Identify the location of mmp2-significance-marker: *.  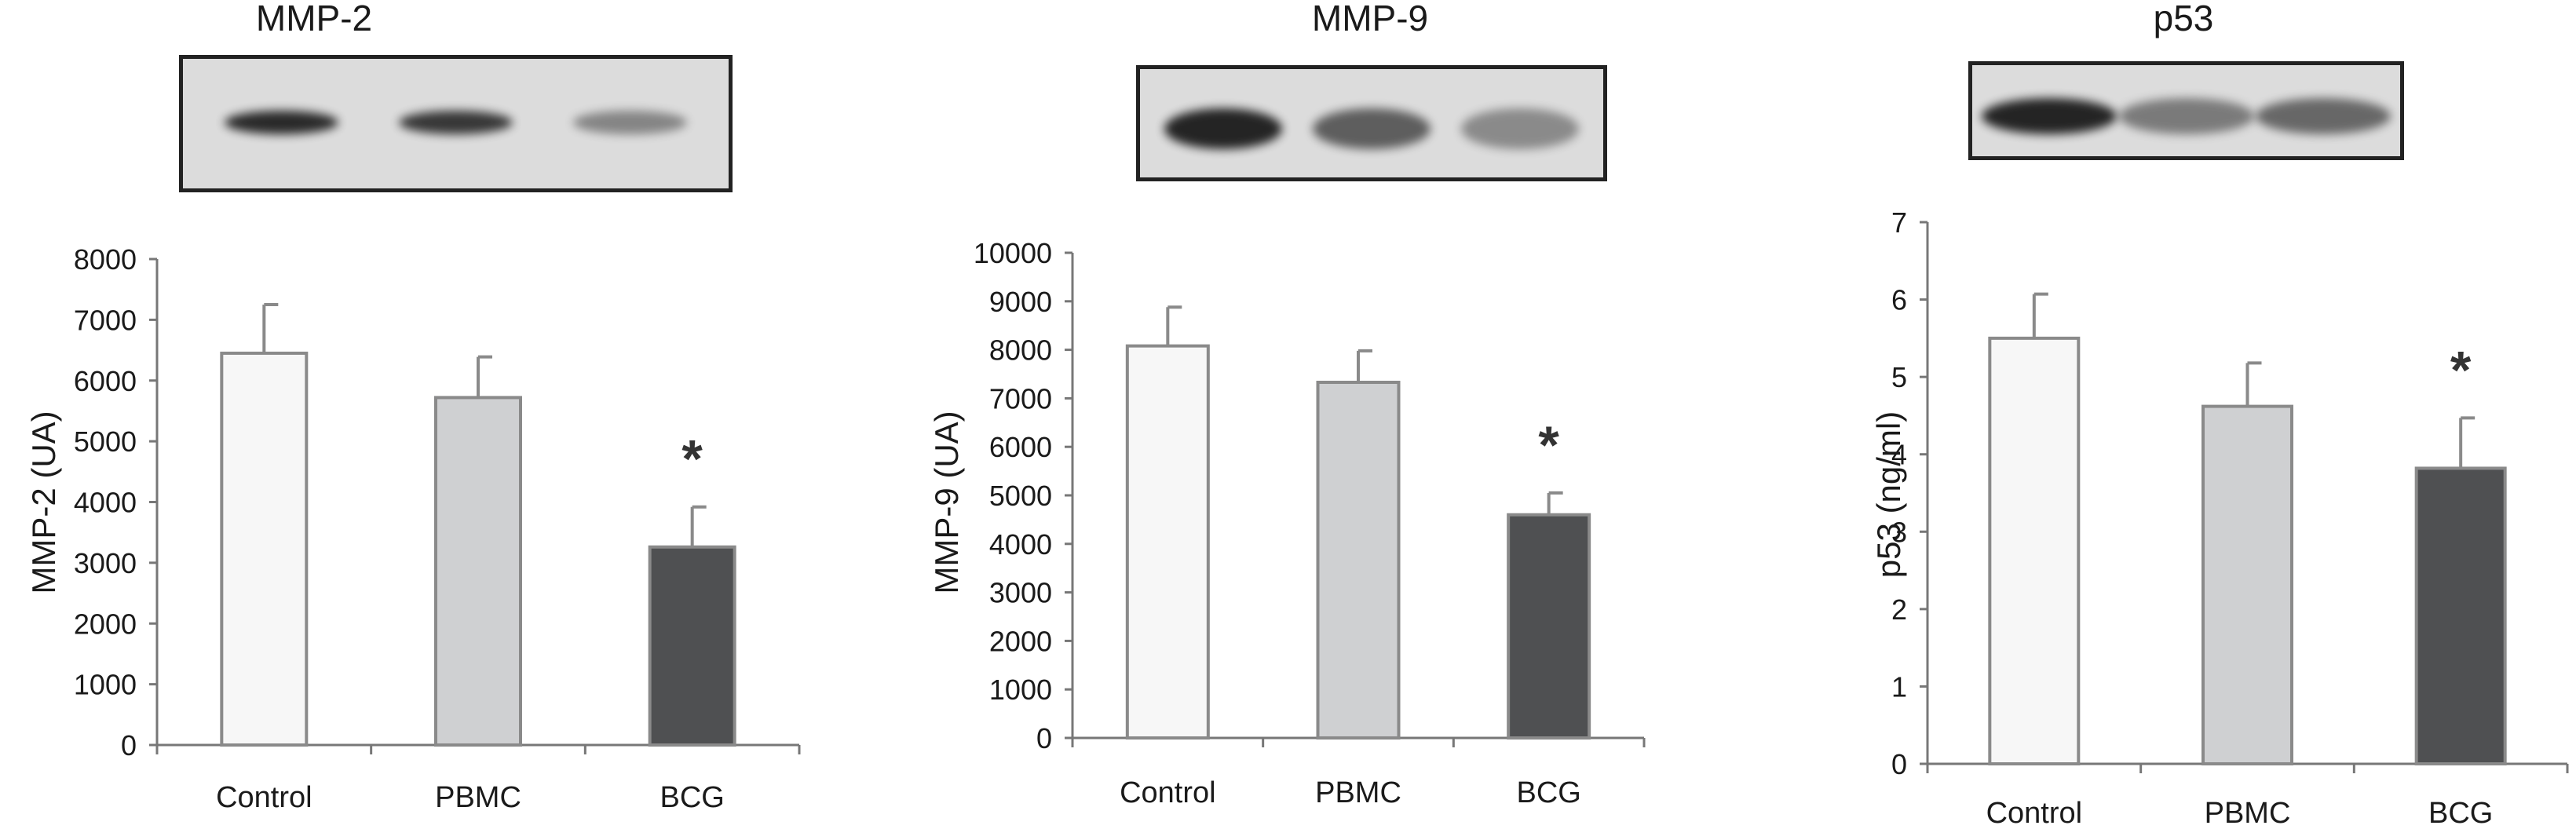
(692, 459).